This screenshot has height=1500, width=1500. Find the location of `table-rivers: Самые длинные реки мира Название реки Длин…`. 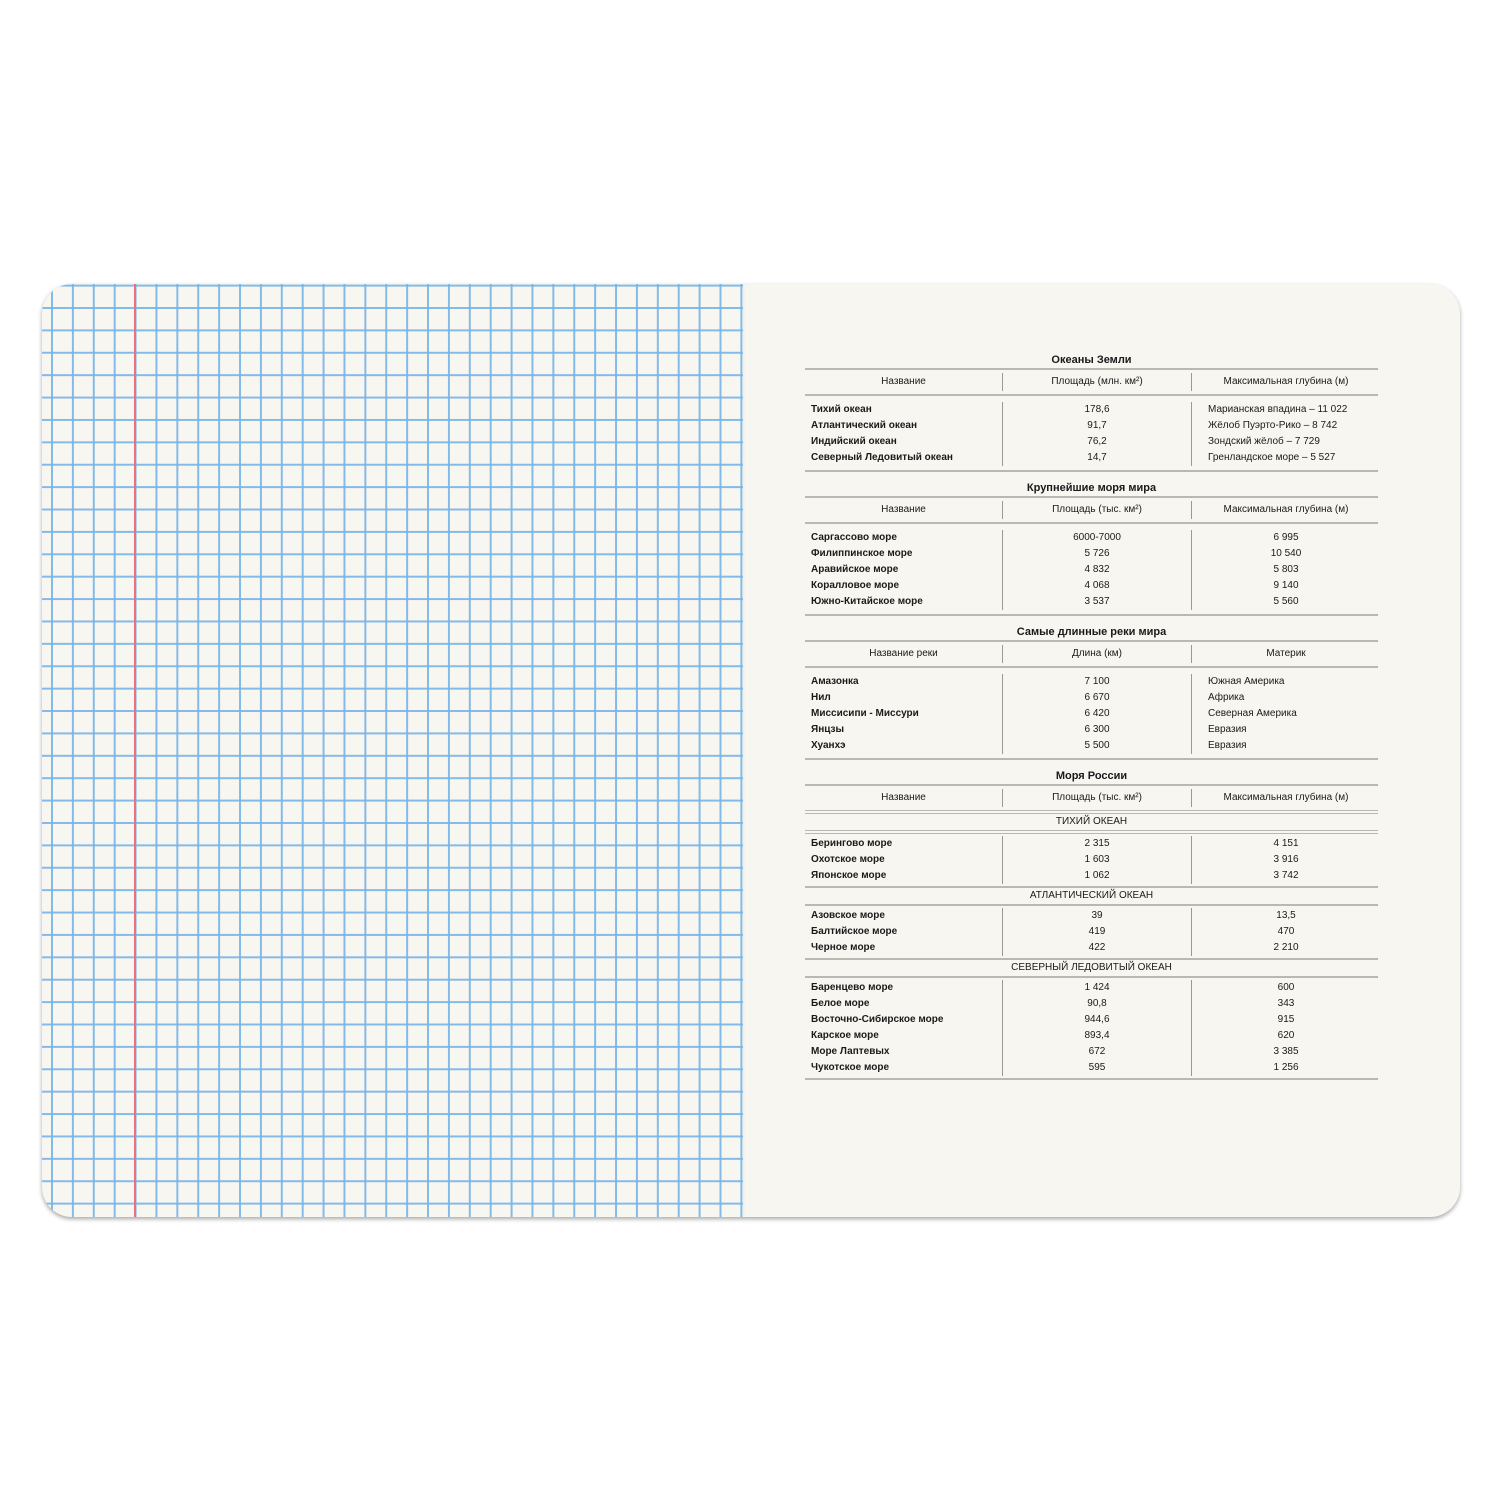

table-rivers: Самые длинные реки мира Название реки Длин… is located at coordinates (1091, 696).